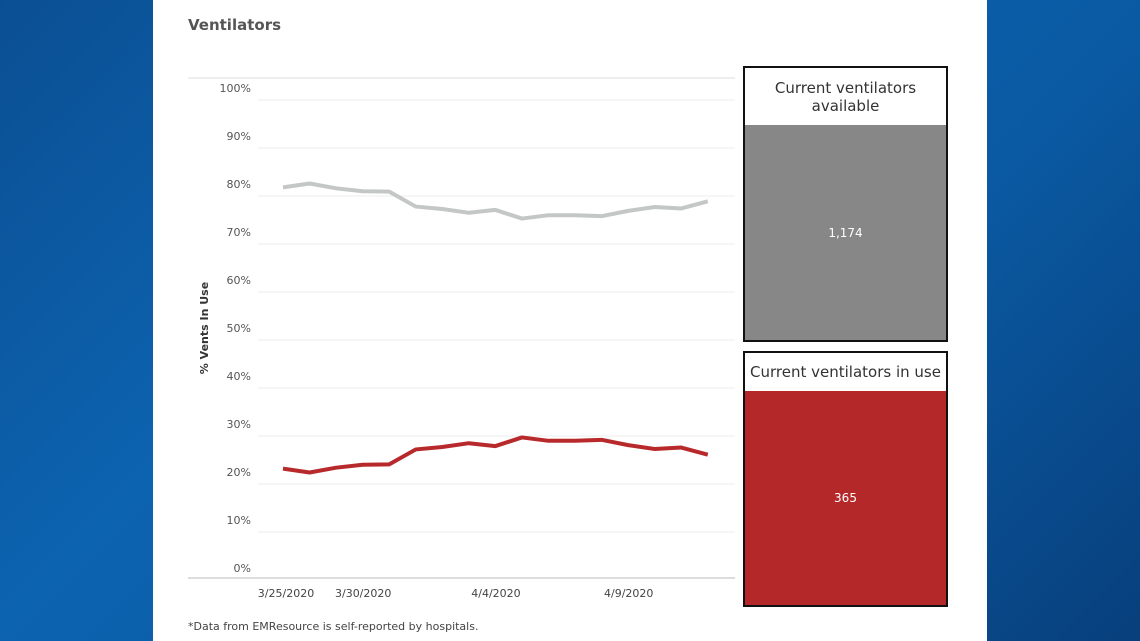 This screenshot has height=641, width=1140. I want to click on card: Current ventilators available 1,174, so click(845, 204).